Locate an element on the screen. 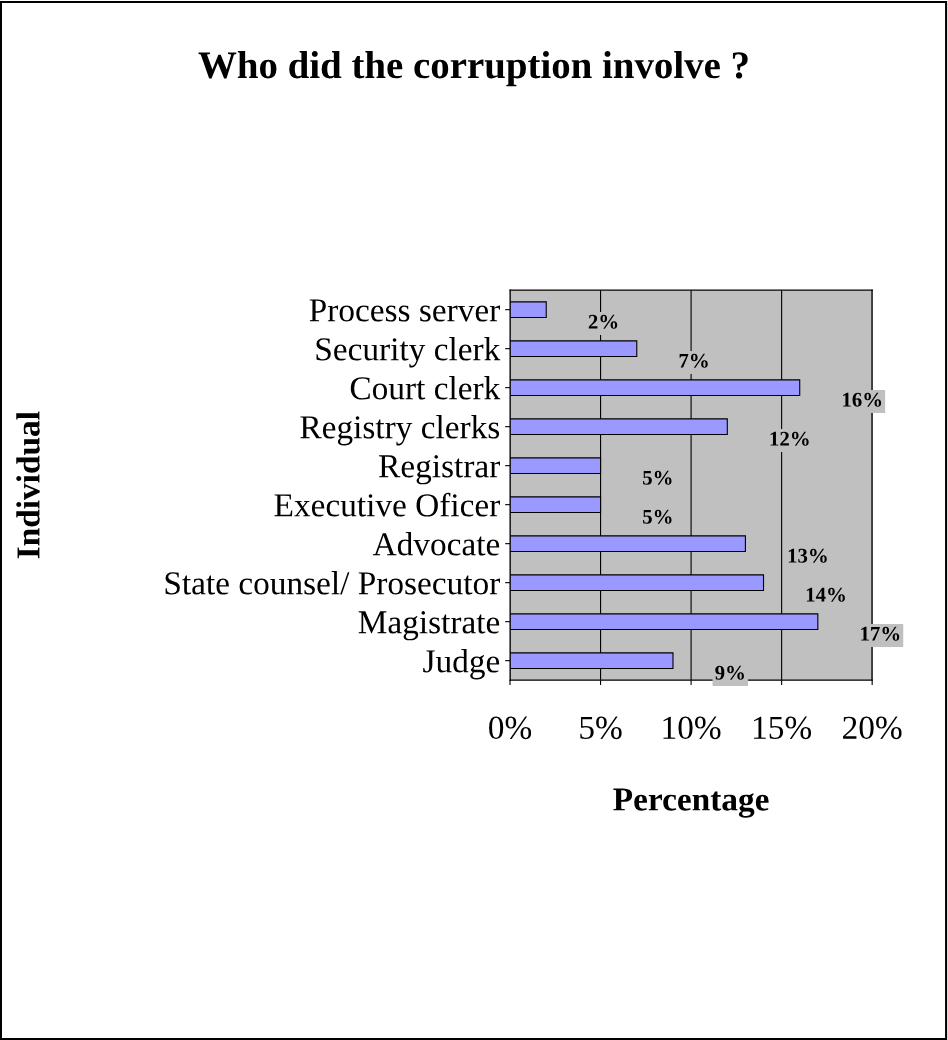 The image size is (948, 1040). data-label: 14% is located at coordinates (825, 594).